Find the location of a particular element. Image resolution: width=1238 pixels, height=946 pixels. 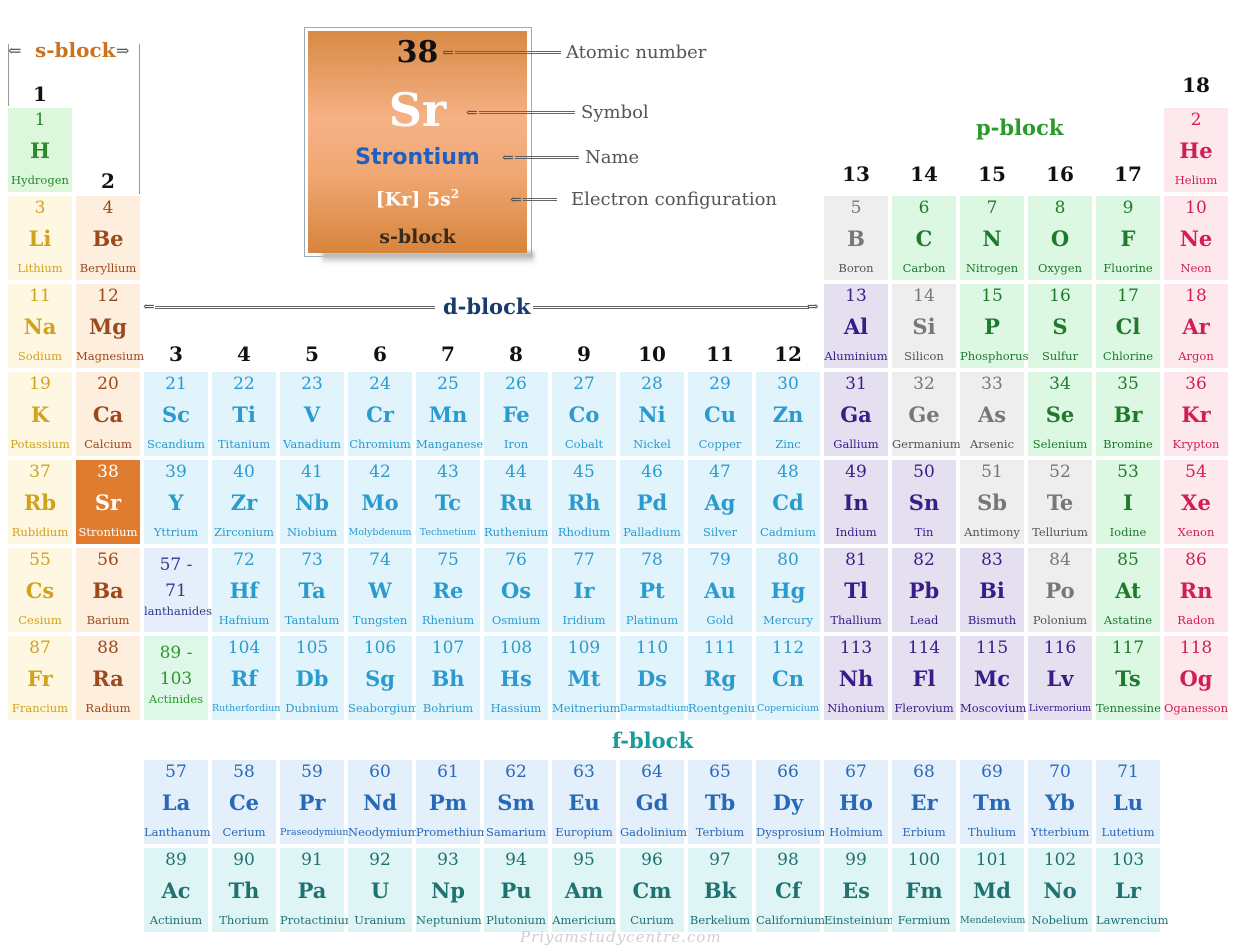

element-cell-at: 85 At Astatine is located at coordinates (1128, 590).